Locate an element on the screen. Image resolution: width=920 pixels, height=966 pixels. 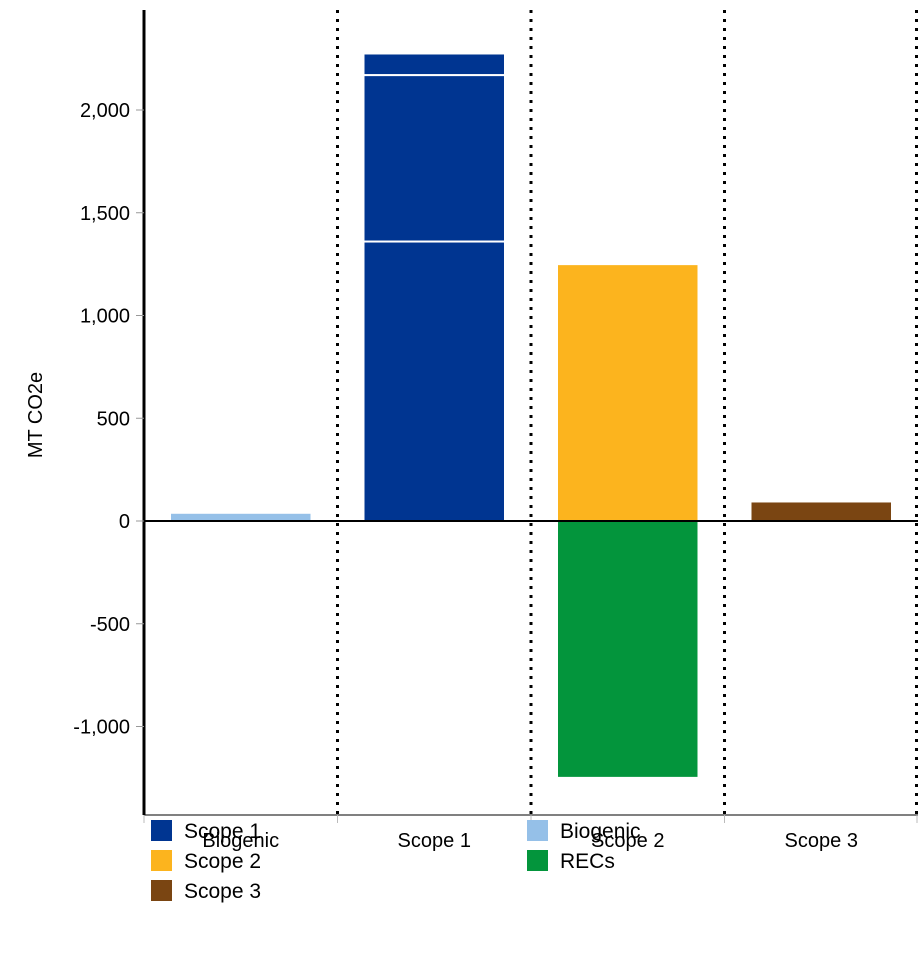
y-tick-label: 0 is located at coordinates (124, 522).